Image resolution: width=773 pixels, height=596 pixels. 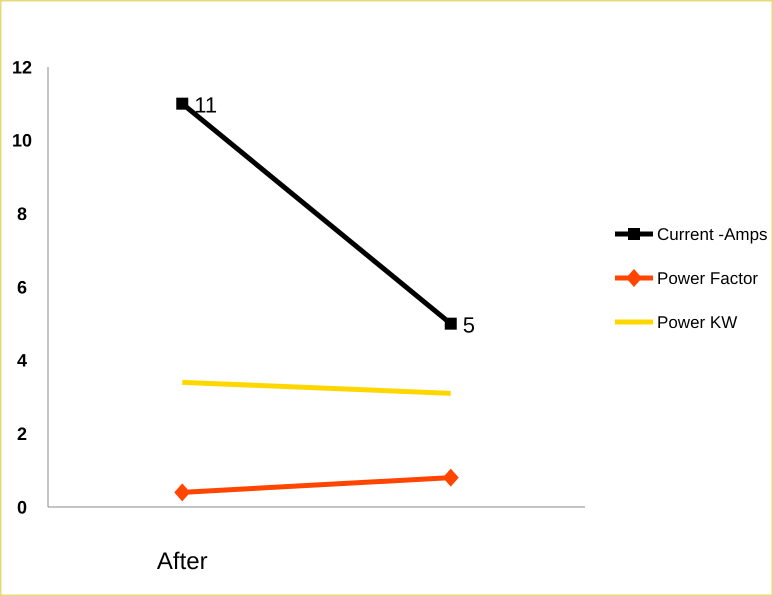 I want to click on legend-label: Power KW, so click(x=697, y=322).